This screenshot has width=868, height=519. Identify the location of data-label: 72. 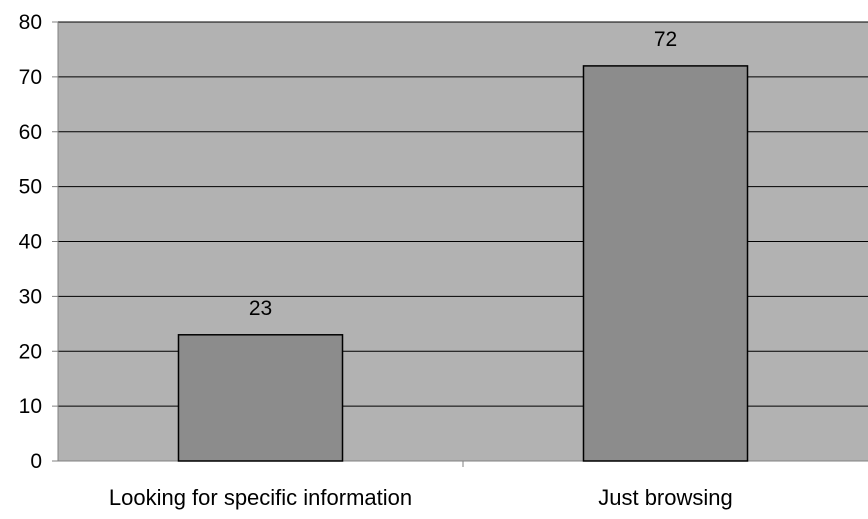
(665, 39).